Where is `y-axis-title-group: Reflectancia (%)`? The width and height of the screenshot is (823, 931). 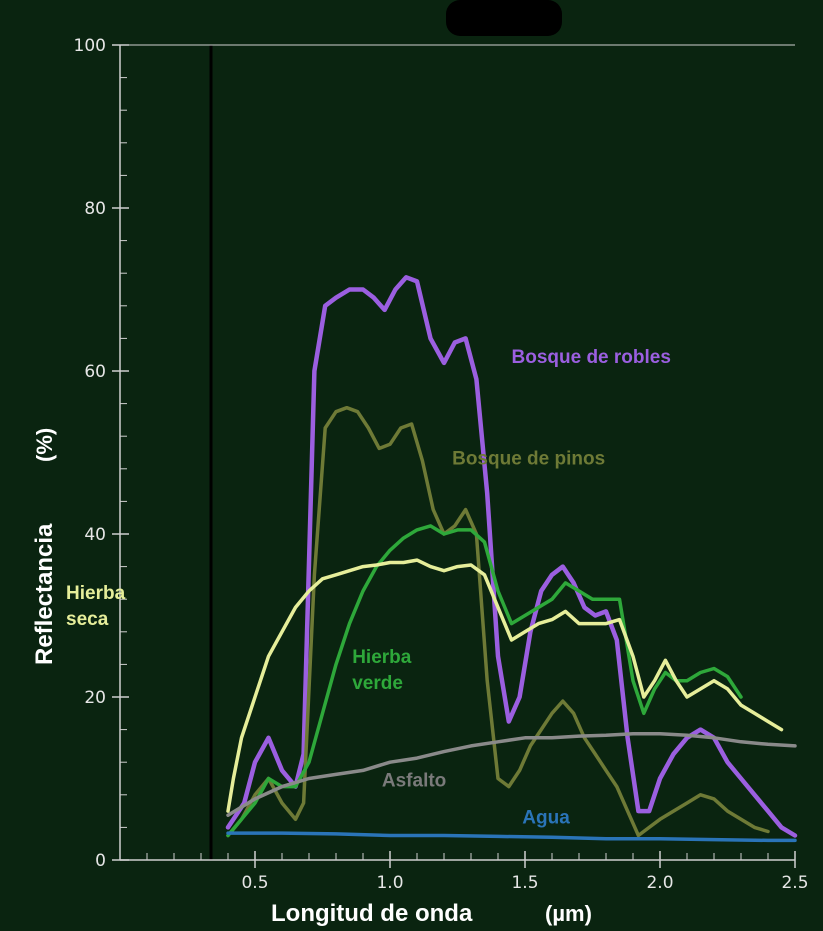 y-axis-title-group: Reflectancia (%) is located at coordinates (44, 546).